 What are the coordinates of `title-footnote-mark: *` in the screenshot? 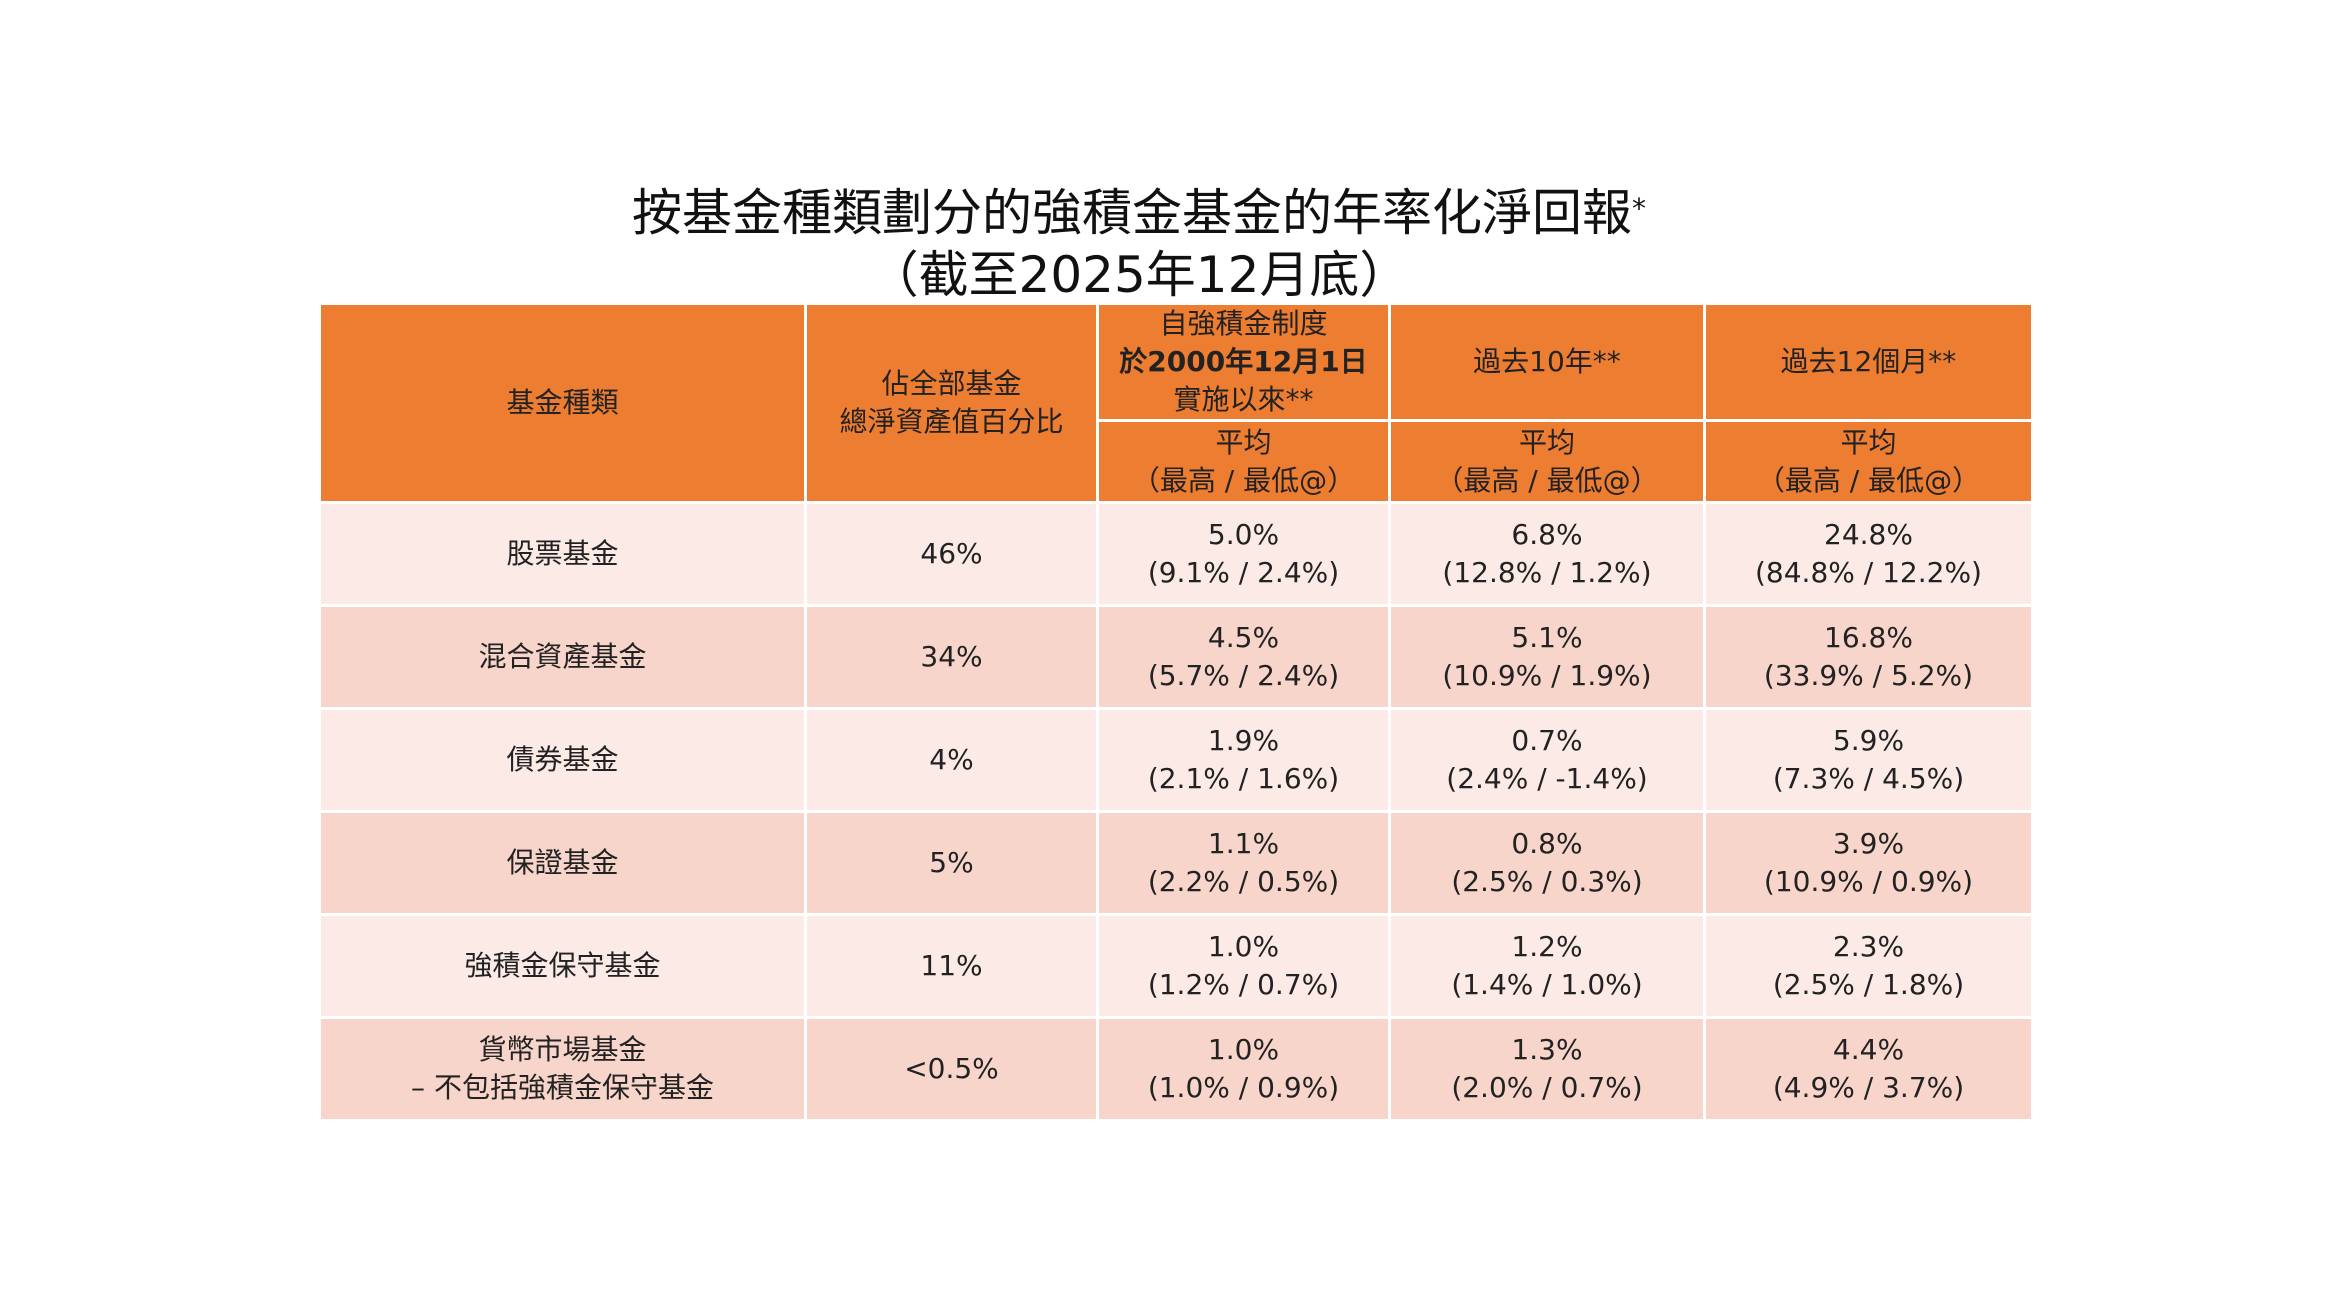 It's located at (1639, 208).